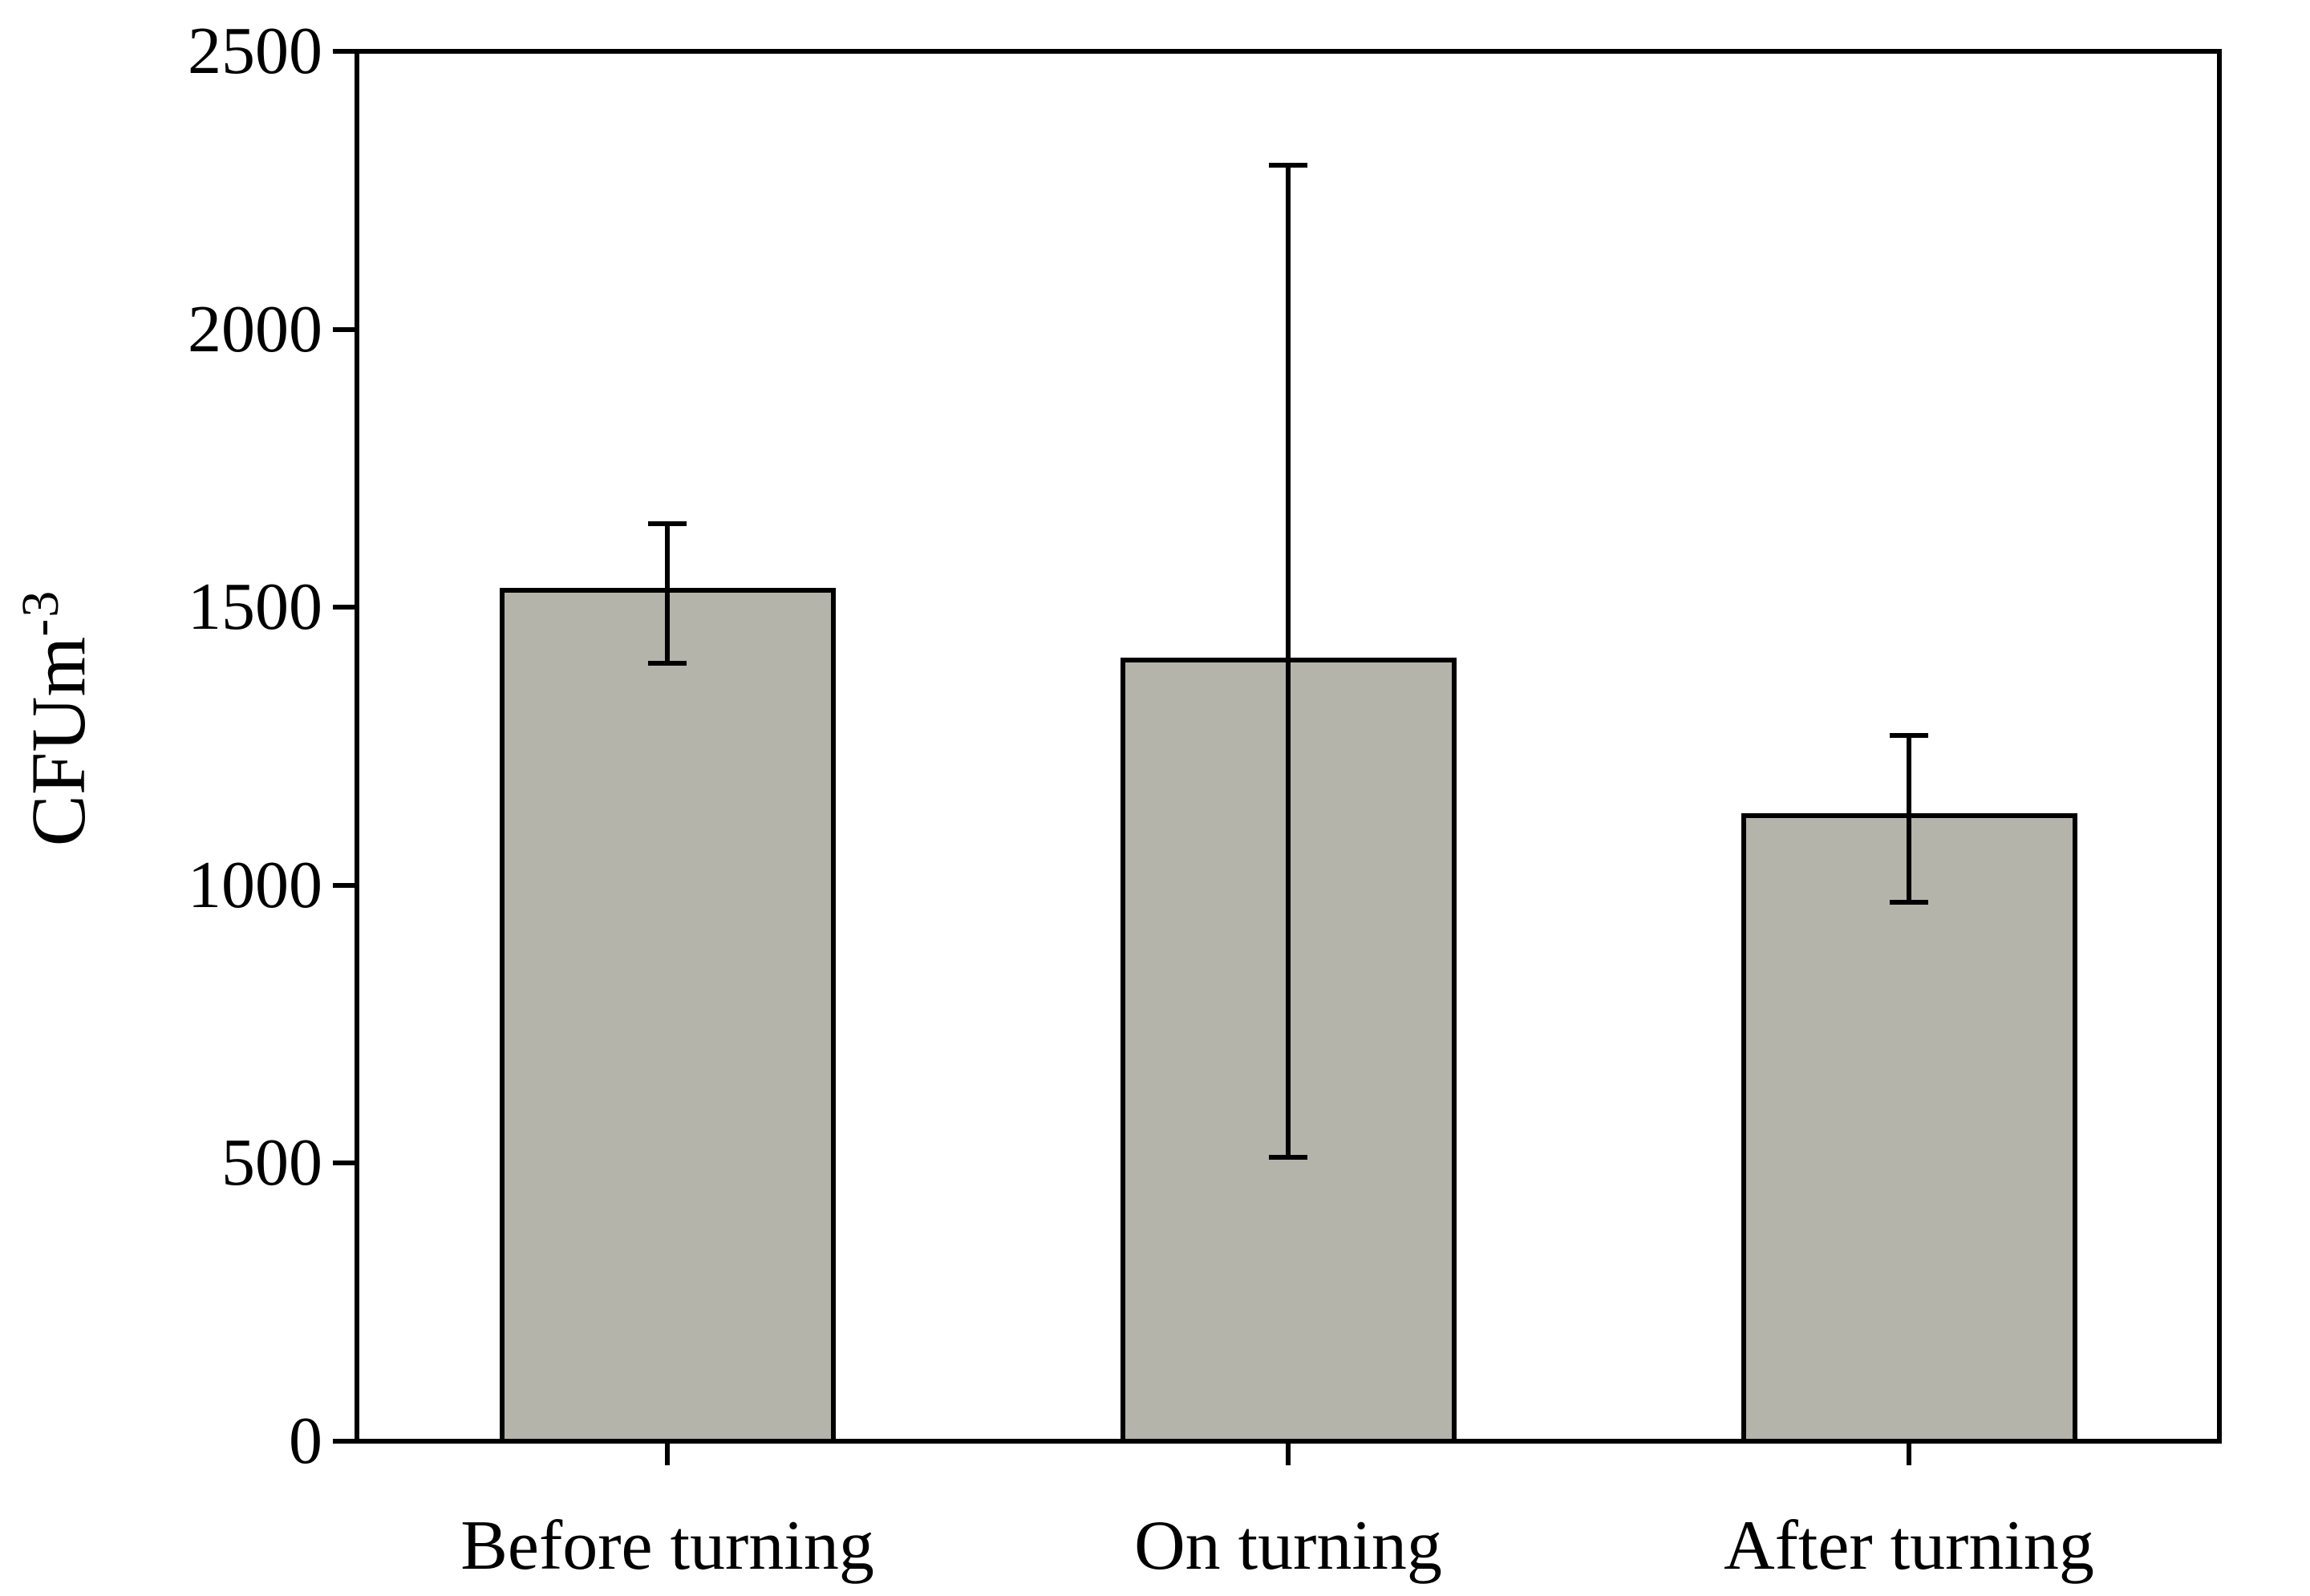 This screenshot has width=2310, height=1596. What do you see at coordinates (1909, 1546) in the screenshot?
I see `x-category-label: After turning` at bounding box center [1909, 1546].